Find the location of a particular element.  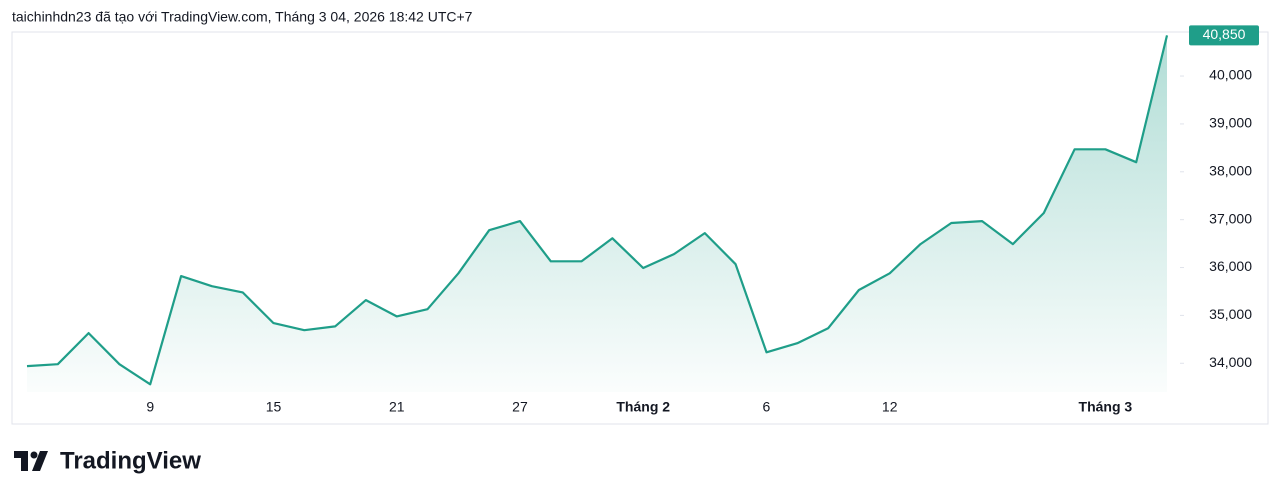

x-tick-label: 21 is located at coordinates (397, 407).